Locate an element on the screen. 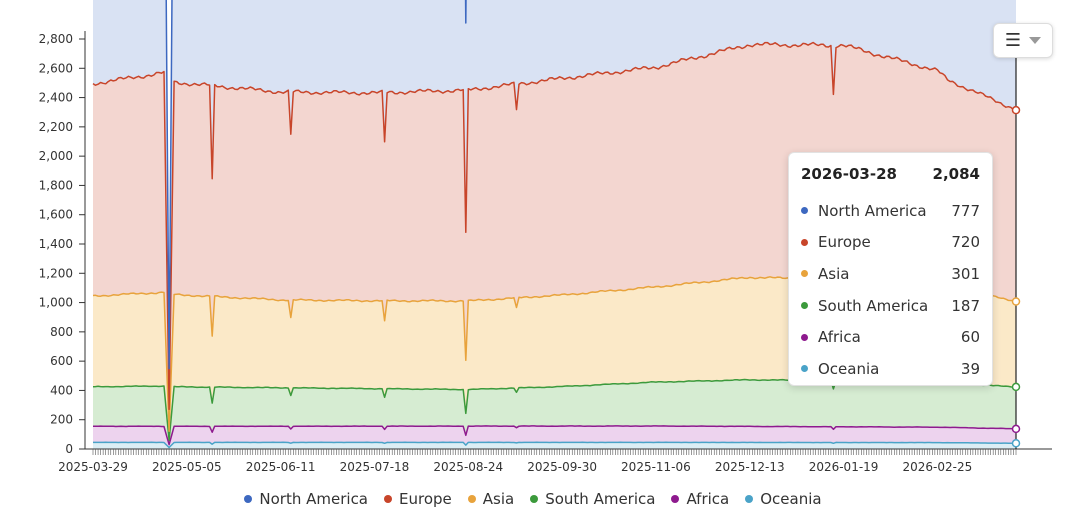  tooltip-series-value: 777 is located at coordinates (965, 210).